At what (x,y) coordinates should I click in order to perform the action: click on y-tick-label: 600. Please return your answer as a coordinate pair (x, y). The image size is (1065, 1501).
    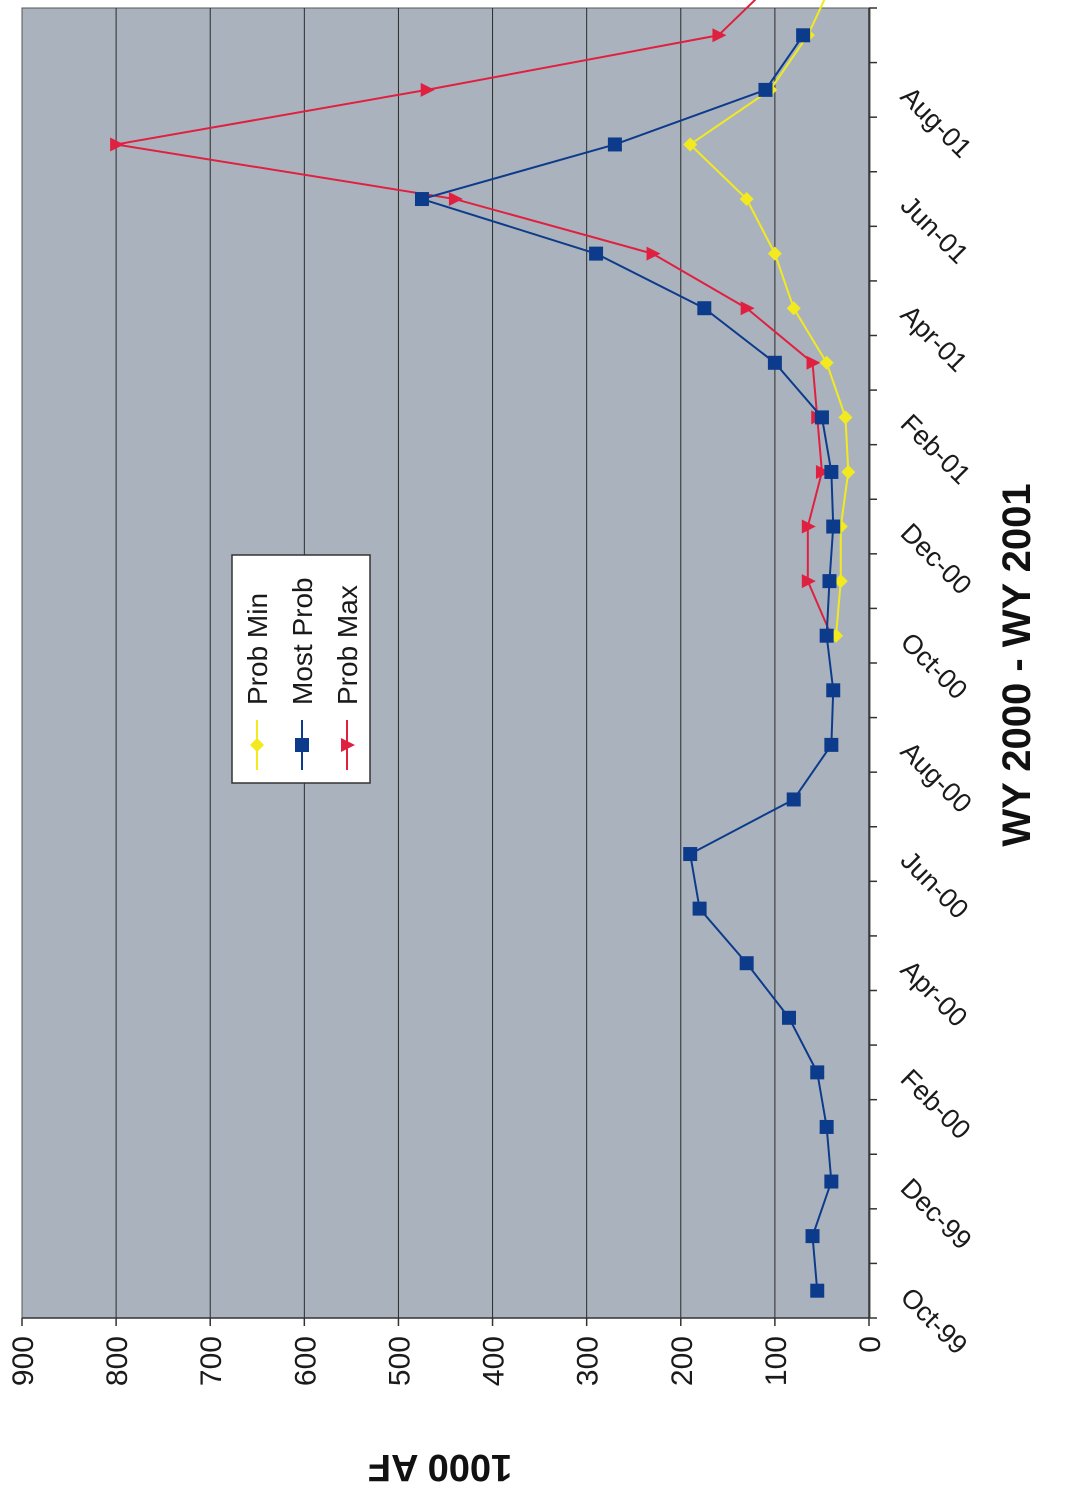
    Looking at the image, I should click on (305, 1361).